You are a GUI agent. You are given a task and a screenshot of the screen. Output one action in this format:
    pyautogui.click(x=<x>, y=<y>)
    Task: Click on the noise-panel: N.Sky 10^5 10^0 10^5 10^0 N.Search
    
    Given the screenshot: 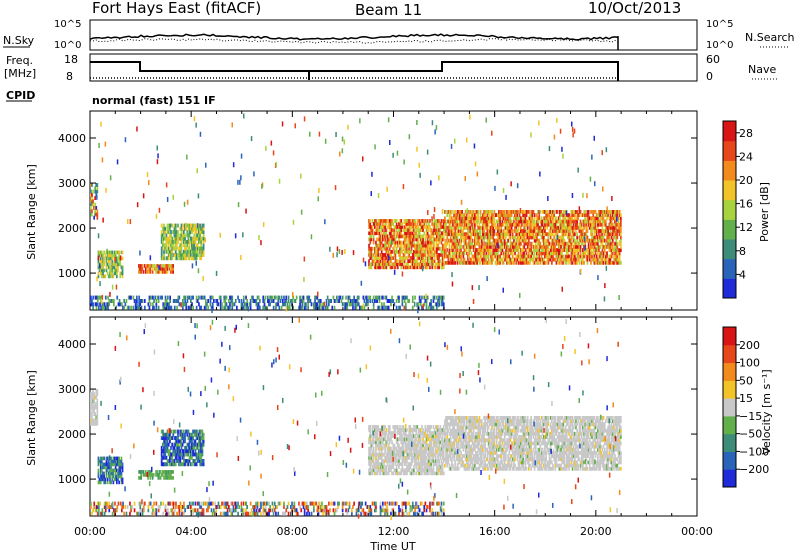 What is the action you would take?
    pyautogui.click(x=399, y=35)
    